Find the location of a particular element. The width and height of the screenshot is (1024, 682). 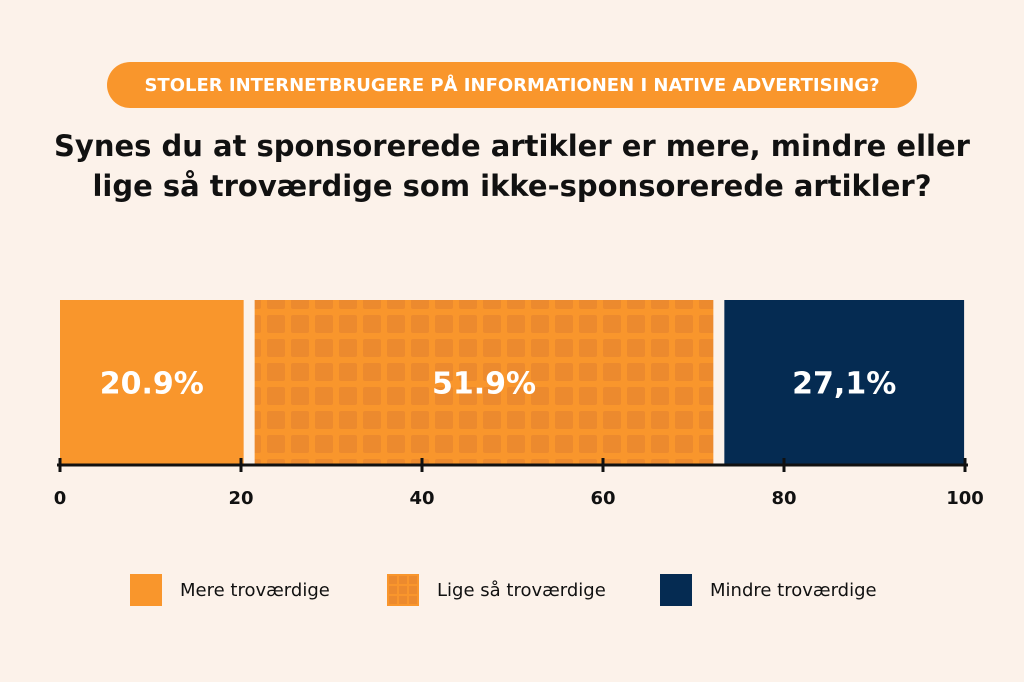

x-tick-label-80: 80 is located at coordinates (783, 498).